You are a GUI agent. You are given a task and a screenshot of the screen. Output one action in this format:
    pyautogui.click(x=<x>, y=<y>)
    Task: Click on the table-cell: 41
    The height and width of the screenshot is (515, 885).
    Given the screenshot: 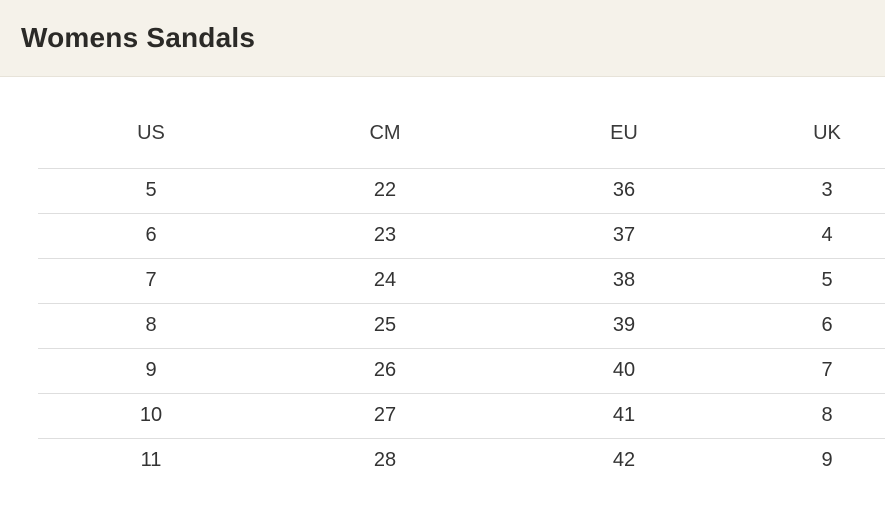 What is the action you would take?
    pyautogui.click(x=624, y=416)
    